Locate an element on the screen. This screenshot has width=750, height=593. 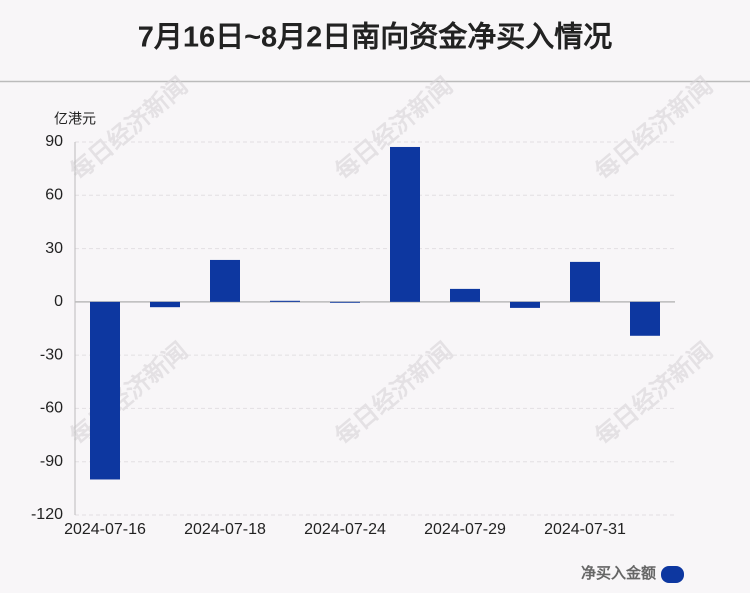
y-tick-label: -120 is located at coordinates (47, 514).